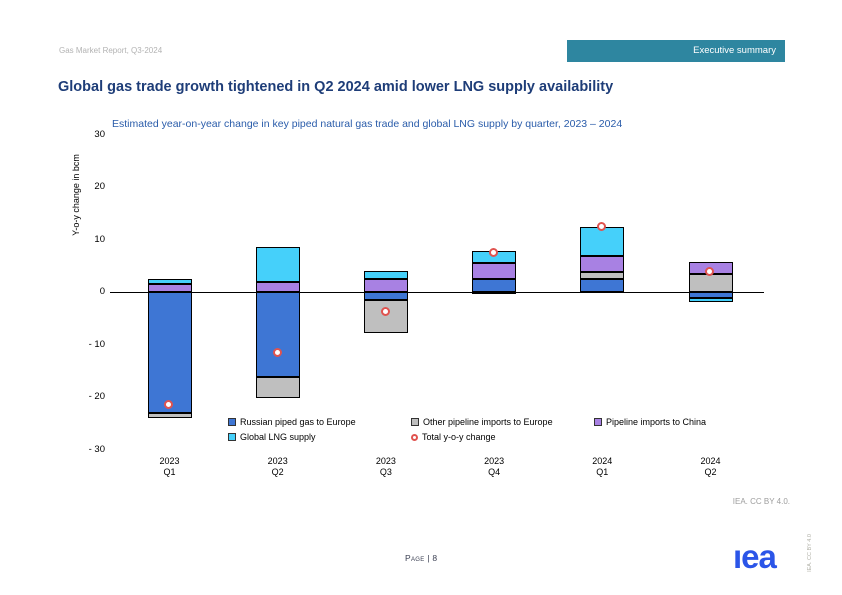  What do you see at coordinates (437, 292) in the screenshot?
I see `zero-axis-line` at bounding box center [437, 292].